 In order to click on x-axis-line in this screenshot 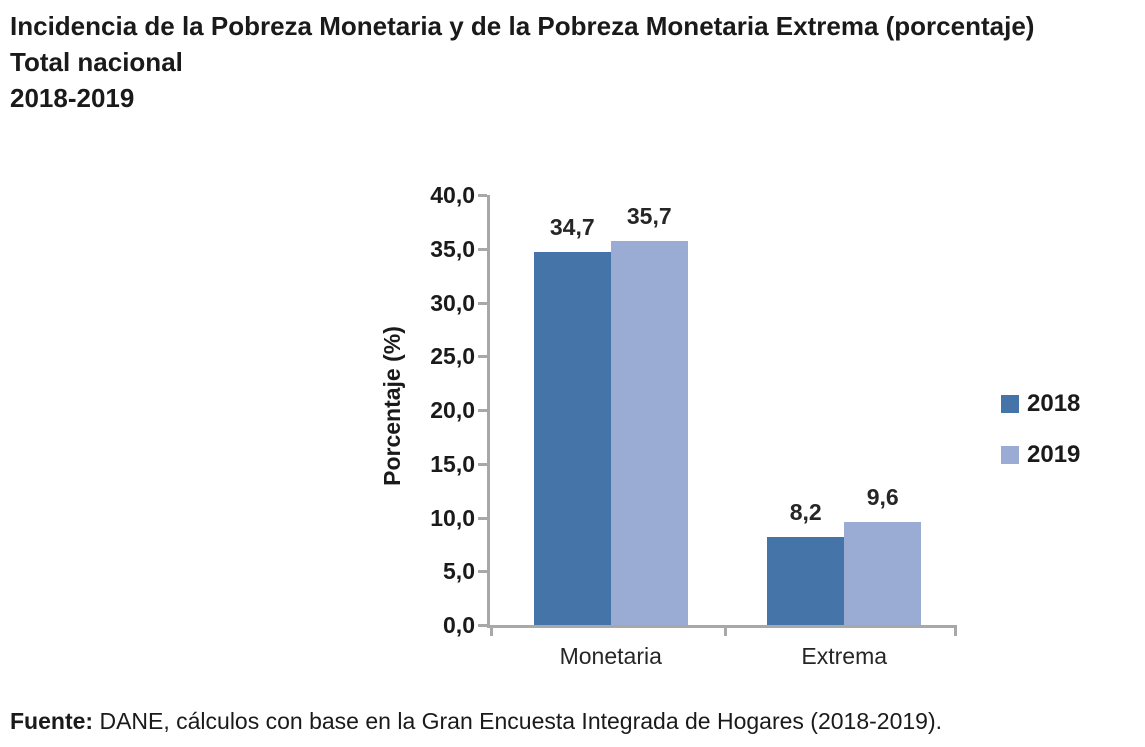, I will do `click(722, 626)`.